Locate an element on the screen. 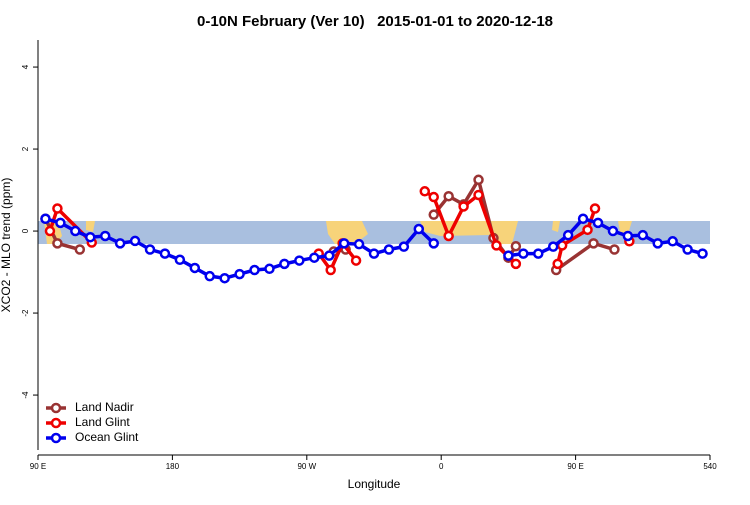 Image resolution: width=750 pixels, height=505 pixels. legend-label: Land Nadir is located at coordinates (104, 407).